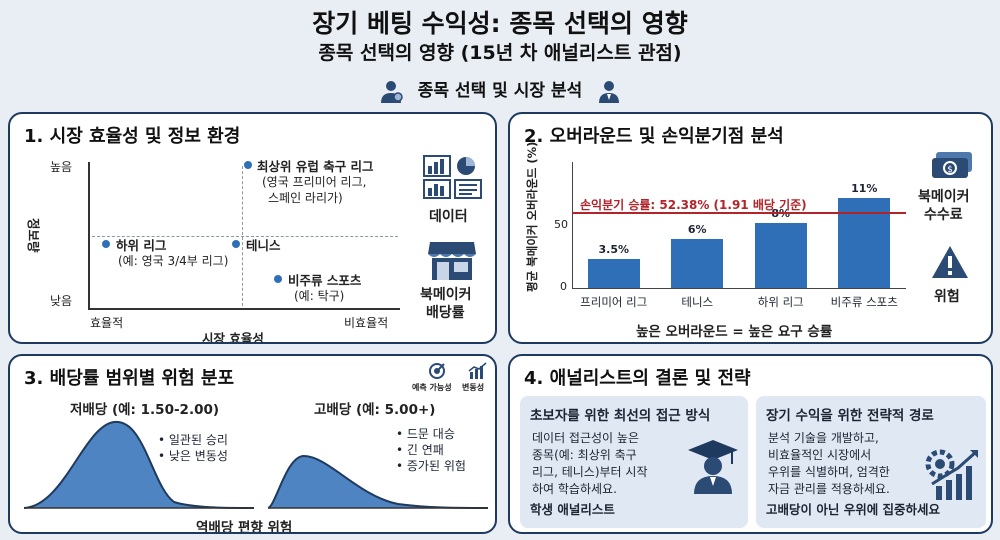 The height and width of the screenshot is (540, 1000). Describe the element at coordinates (425, 434) in the screenshot. I see `high-odds-bullet: • 드문 대승` at that location.